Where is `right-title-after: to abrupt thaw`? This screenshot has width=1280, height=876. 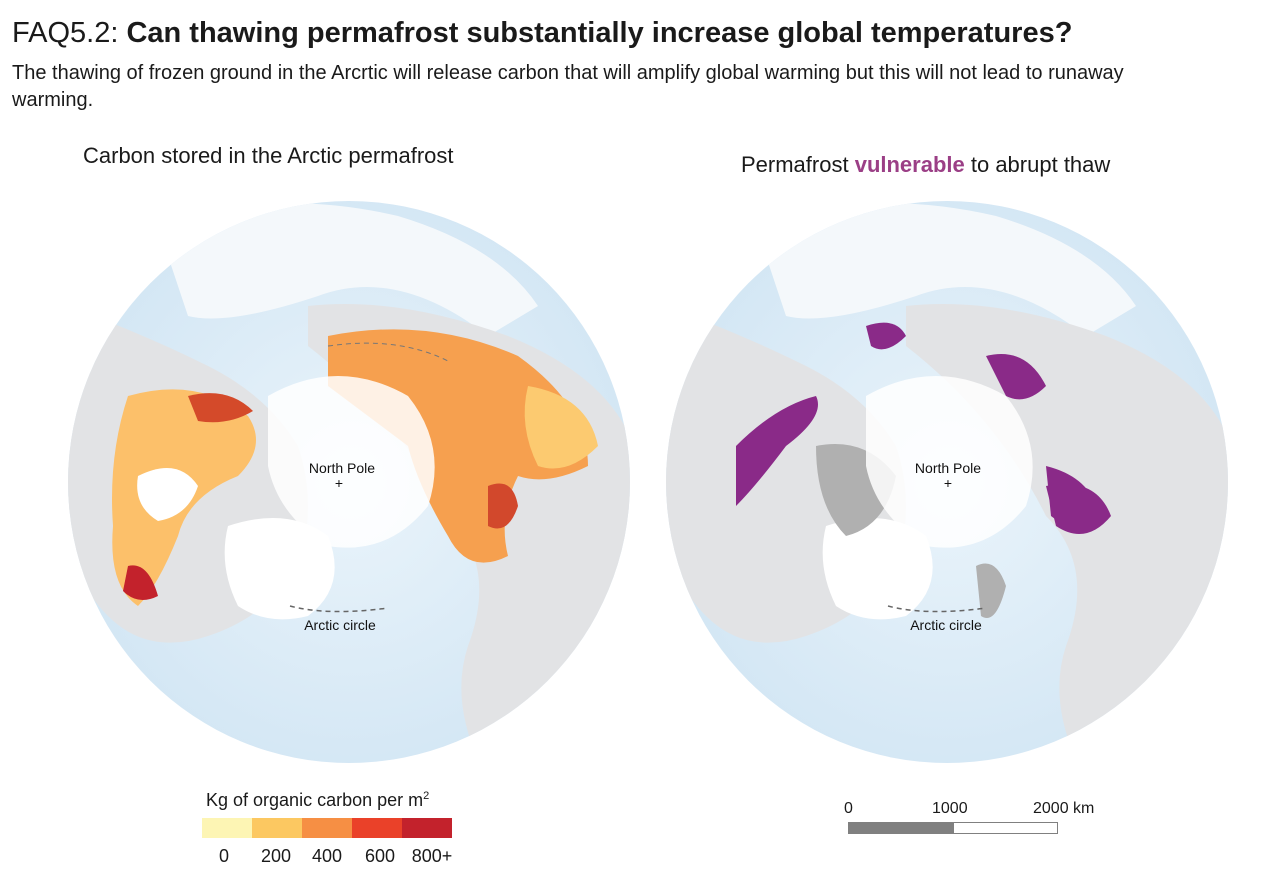
right-title-after: to abrupt thaw is located at coordinates (1037, 164).